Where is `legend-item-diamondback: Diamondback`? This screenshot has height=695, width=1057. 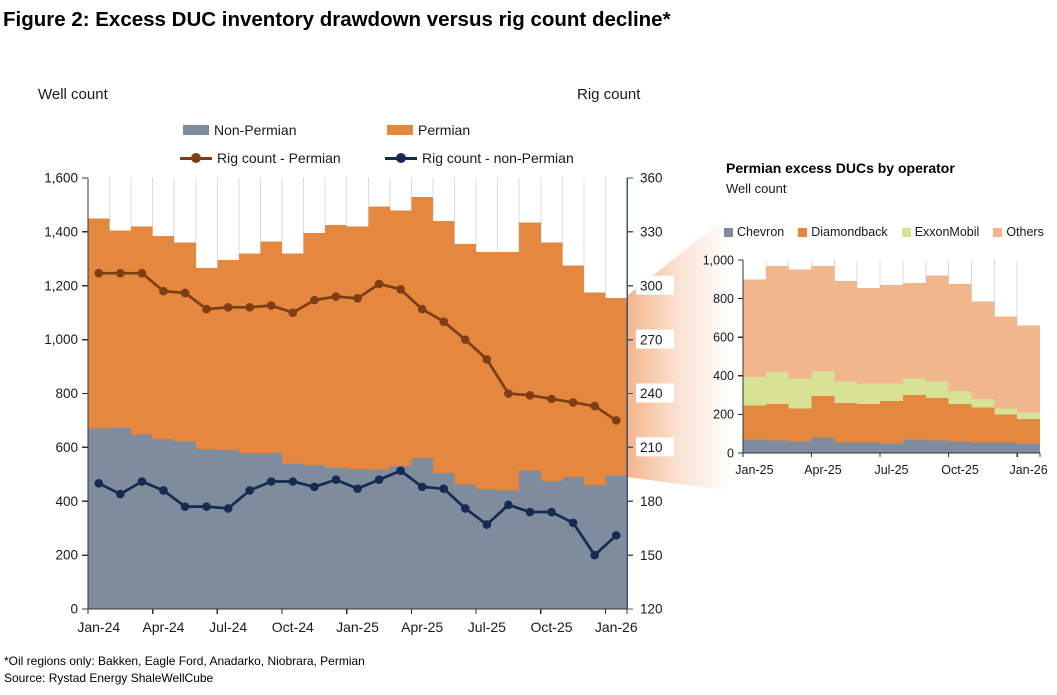
legend-item-diamondback: Diamondback is located at coordinates (843, 232).